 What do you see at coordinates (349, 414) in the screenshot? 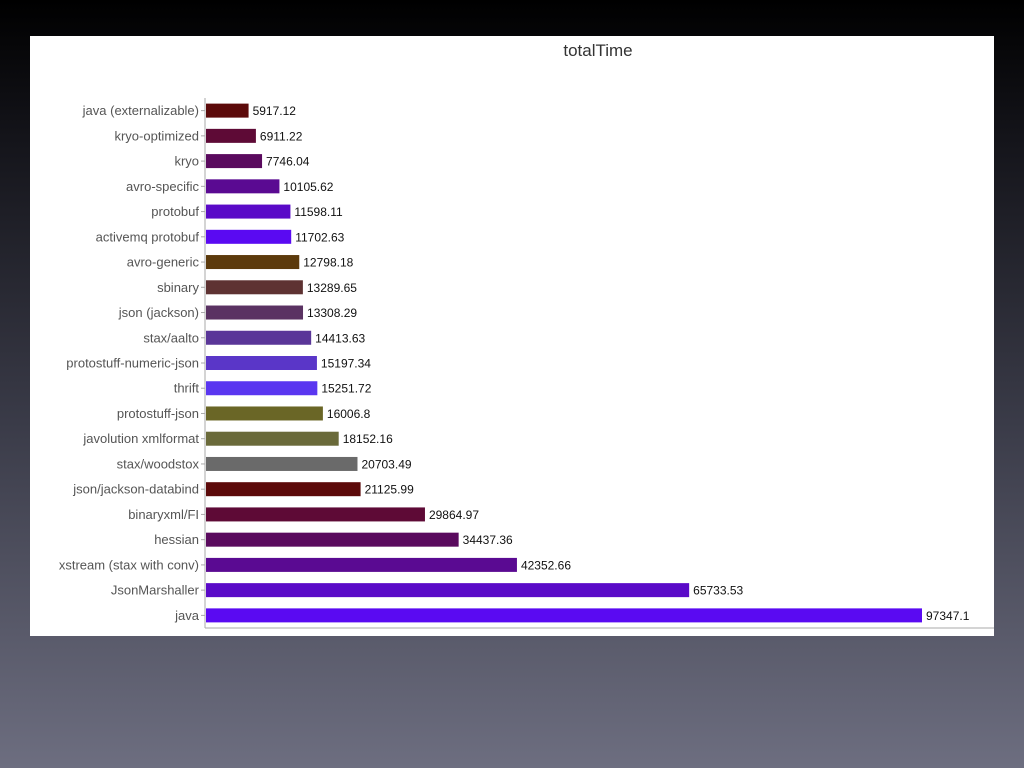
I see `value-label: 16006.8` at bounding box center [349, 414].